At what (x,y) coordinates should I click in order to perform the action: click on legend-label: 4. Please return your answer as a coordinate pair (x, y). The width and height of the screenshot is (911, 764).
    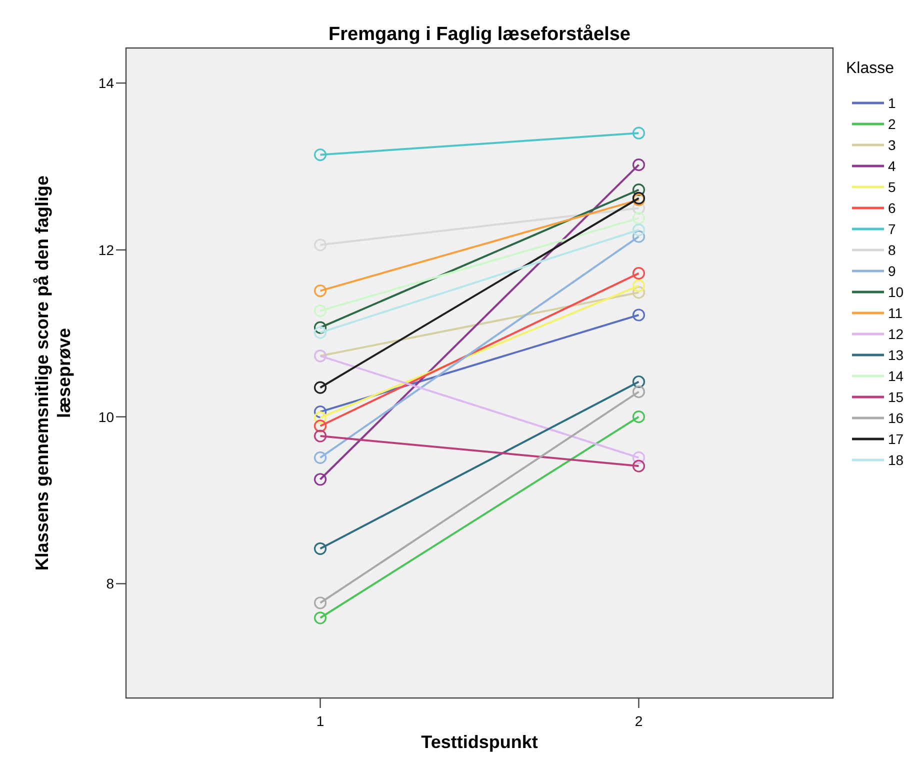
    Looking at the image, I should click on (892, 166).